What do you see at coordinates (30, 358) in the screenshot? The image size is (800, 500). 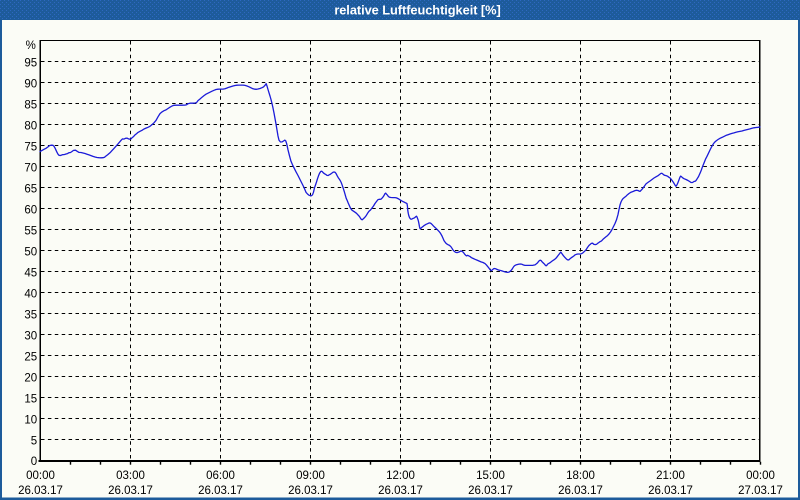 I see `svg-text: 25` at bounding box center [30, 358].